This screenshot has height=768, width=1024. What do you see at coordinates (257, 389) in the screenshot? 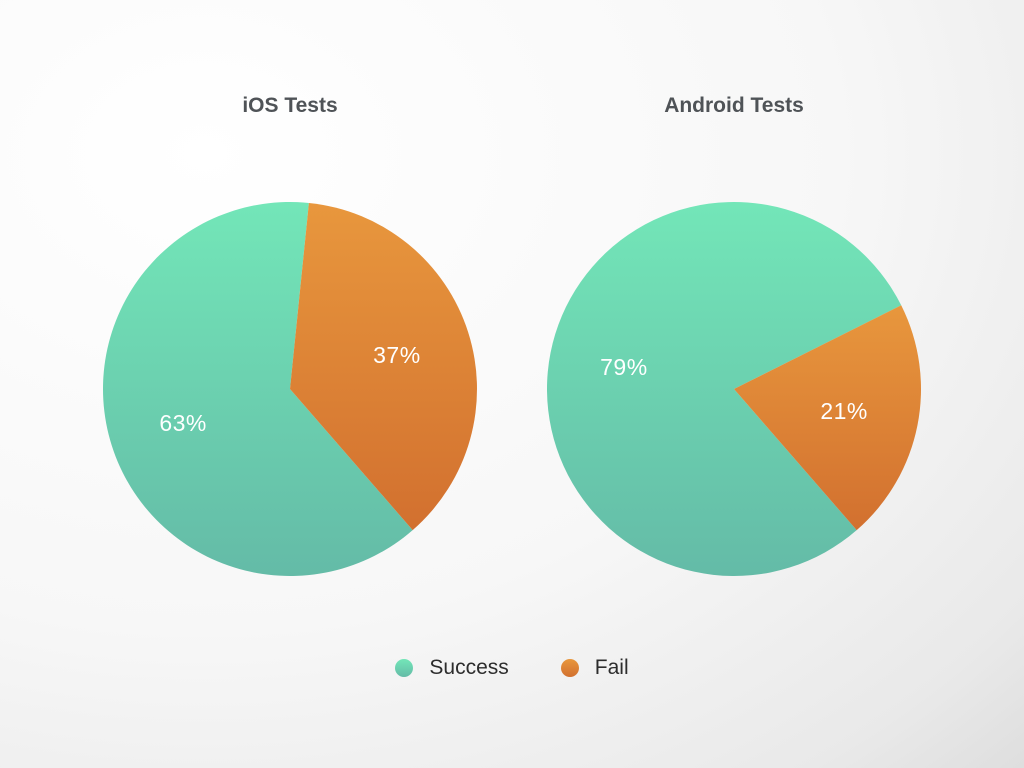
I see `ios-slice-success` at bounding box center [257, 389].